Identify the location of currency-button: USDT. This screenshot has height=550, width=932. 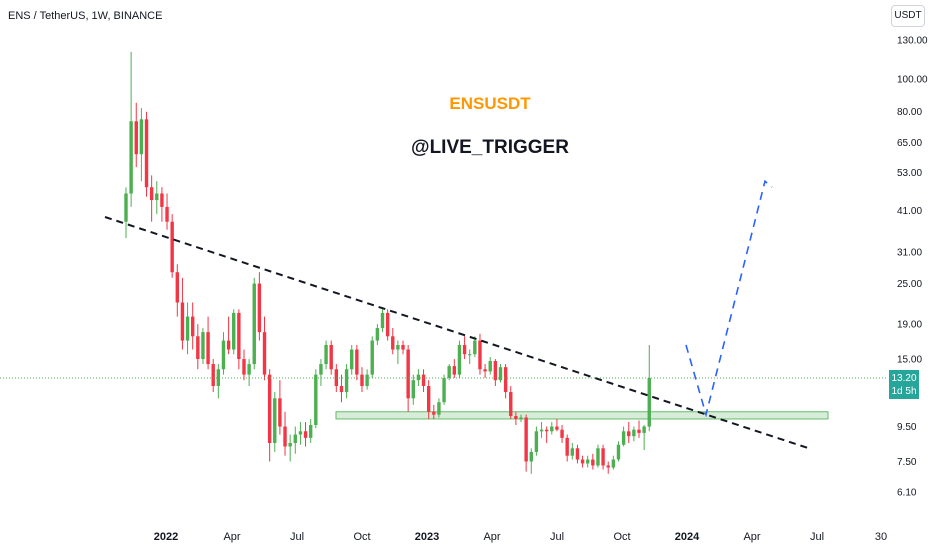
(908, 16).